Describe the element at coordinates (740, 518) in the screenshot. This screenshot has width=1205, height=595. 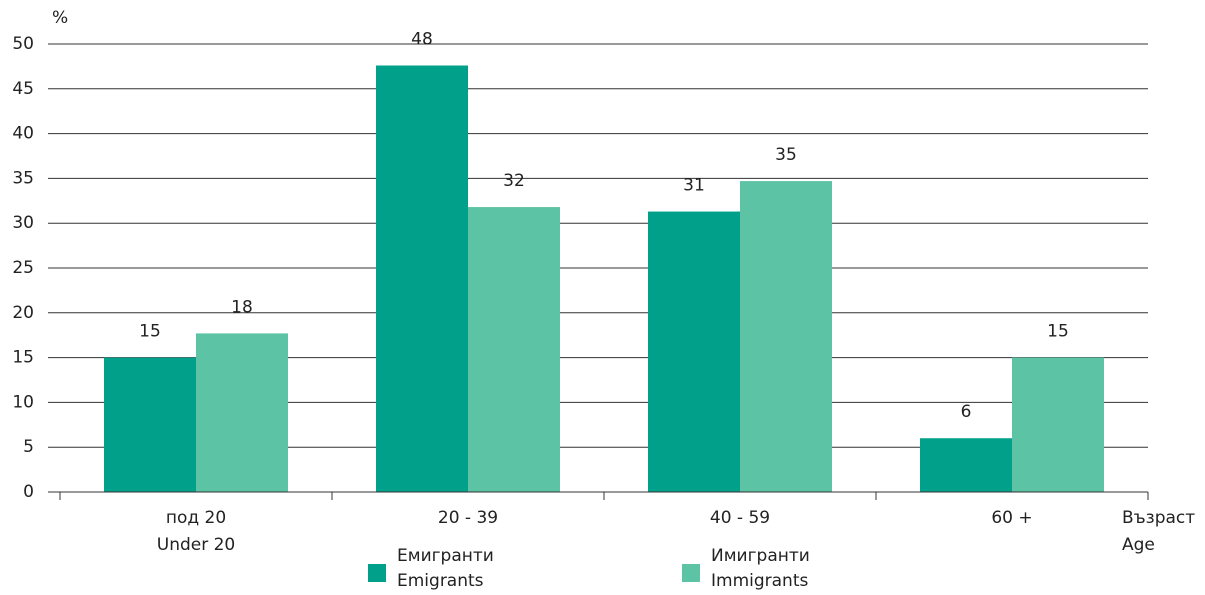
I see `x-tick-label: 40 - 59` at that location.